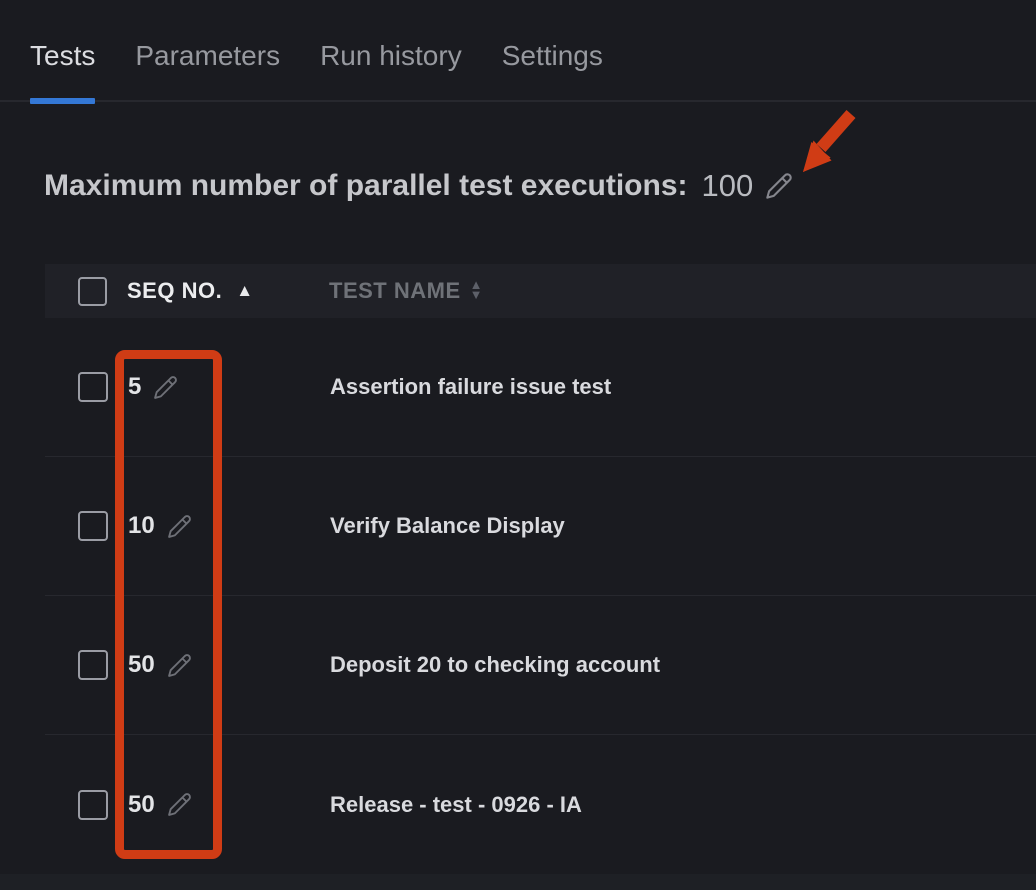 This screenshot has height=890, width=1036. What do you see at coordinates (495, 664) in the screenshot?
I see `test-name-link: Deposit 20 to checking account` at bounding box center [495, 664].